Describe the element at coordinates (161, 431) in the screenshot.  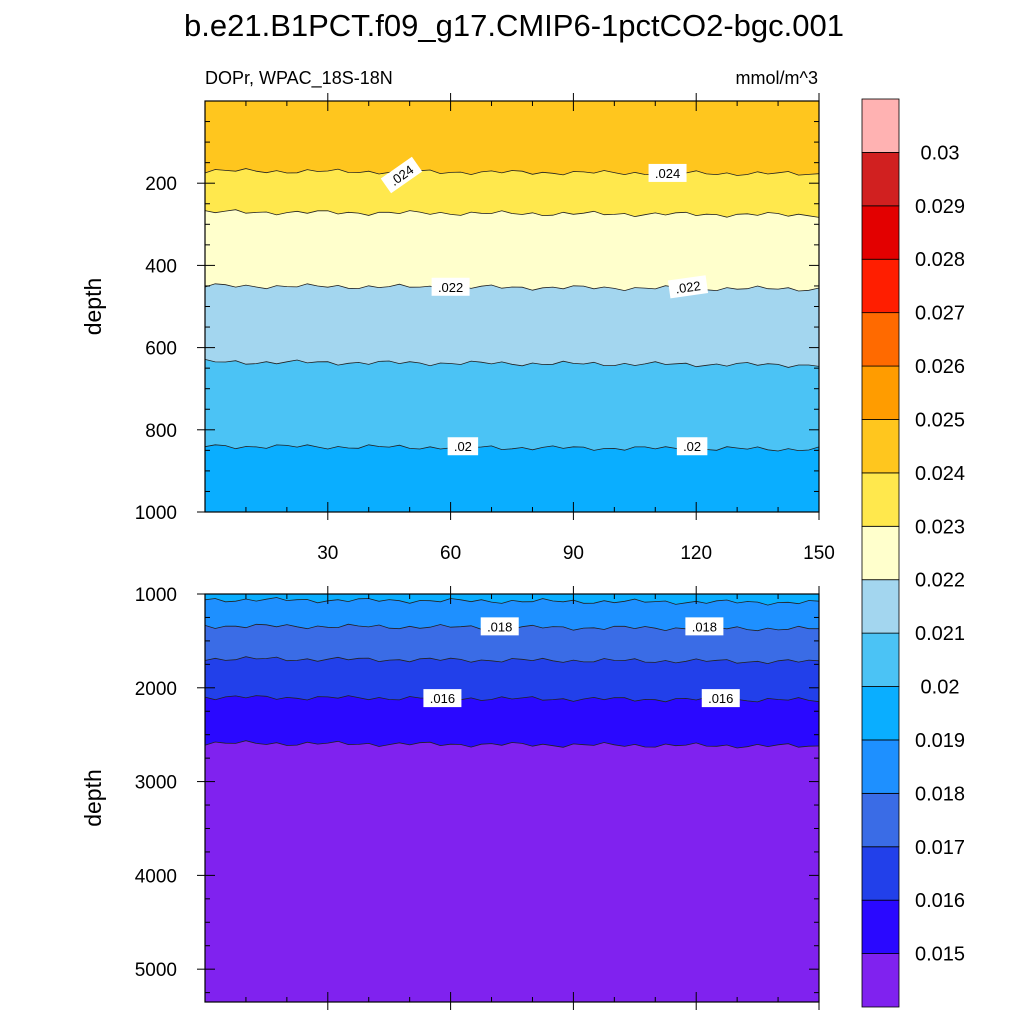
I see `y-tick-label: 800` at that location.